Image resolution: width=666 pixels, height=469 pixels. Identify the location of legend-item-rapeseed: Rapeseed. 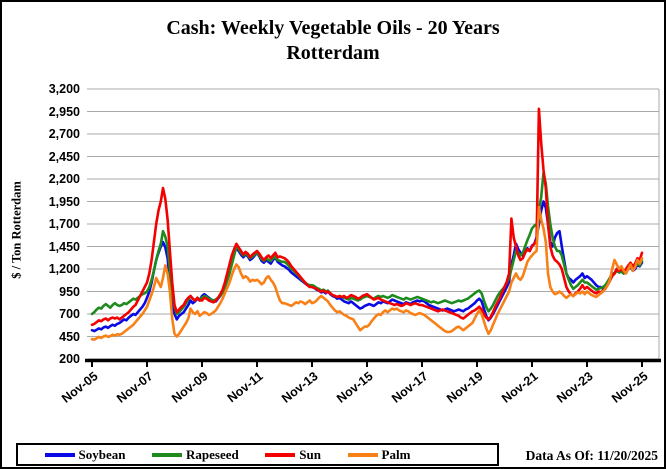
(195, 455).